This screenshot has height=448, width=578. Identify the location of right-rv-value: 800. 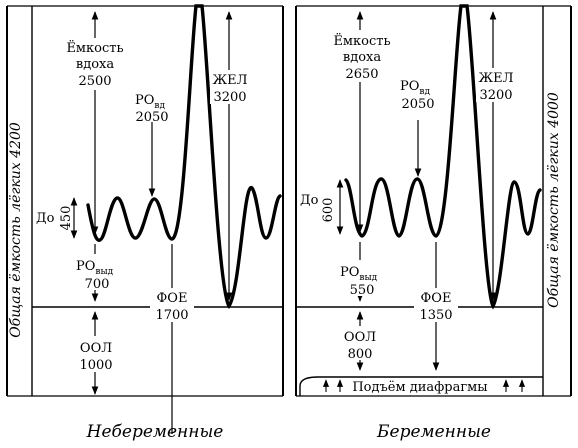
(360, 354).